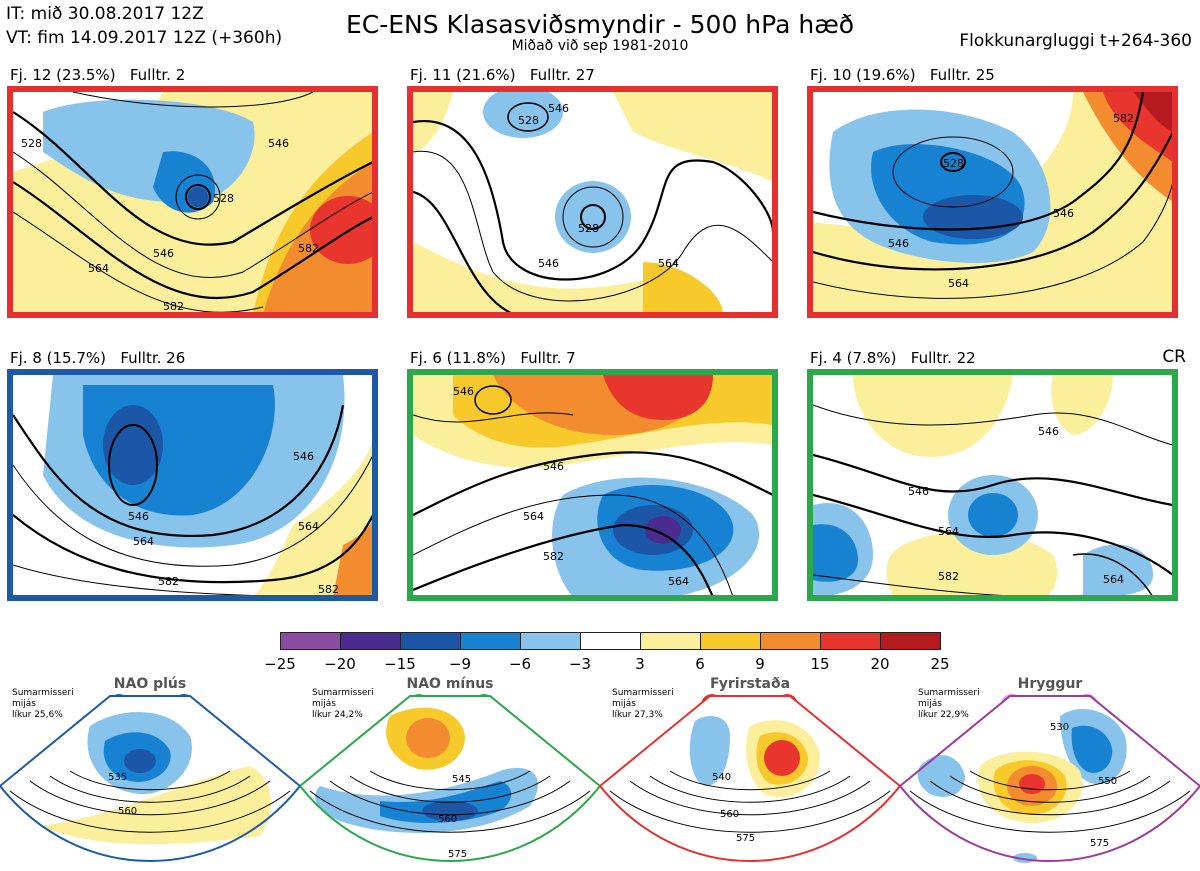 The image size is (1200, 871). I want to click on regime-info: Sumarmisseri mijás líkur 25,6%, so click(43, 704).